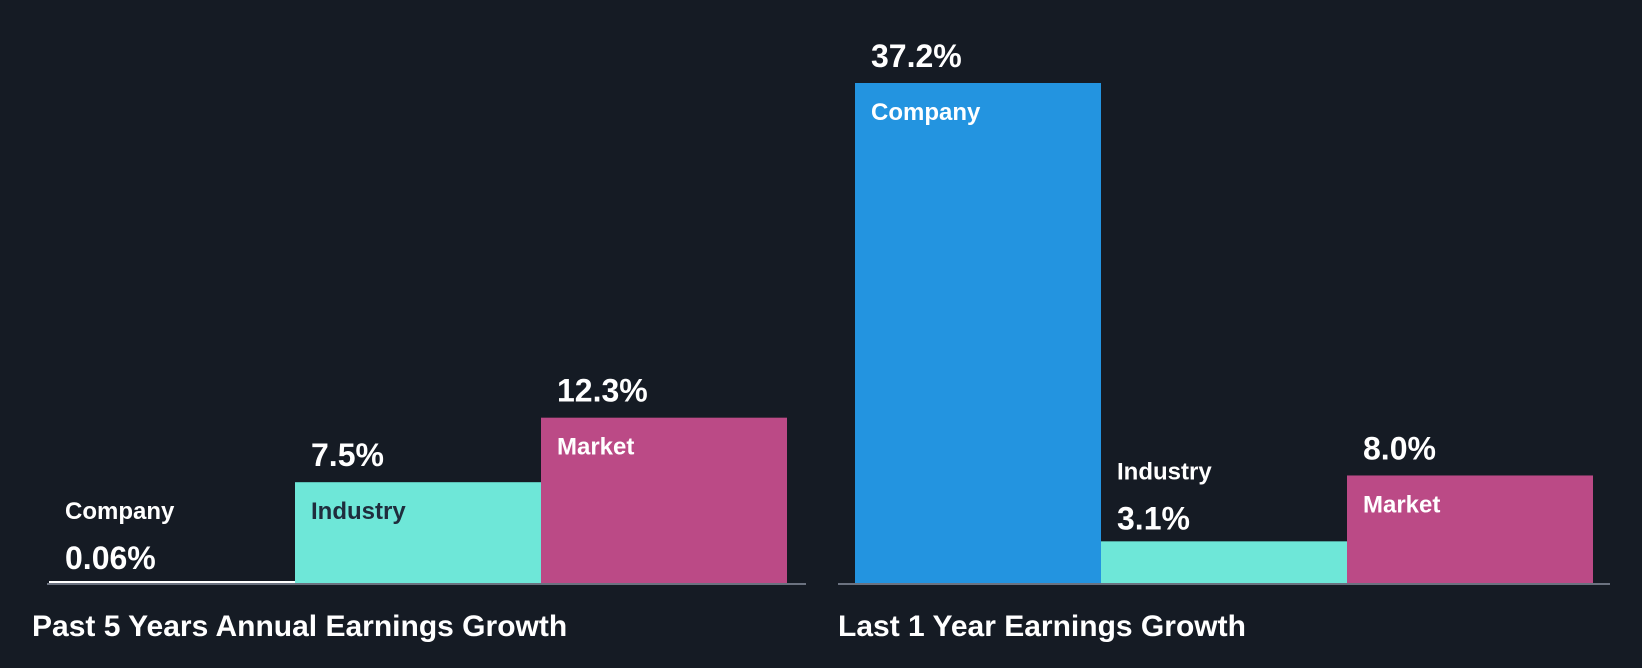 This screenshot has height=668, width=1642. Describe the element at coordinates (916, 56) in the screenshot. I see `value-label-company: 37.2%` at that location.